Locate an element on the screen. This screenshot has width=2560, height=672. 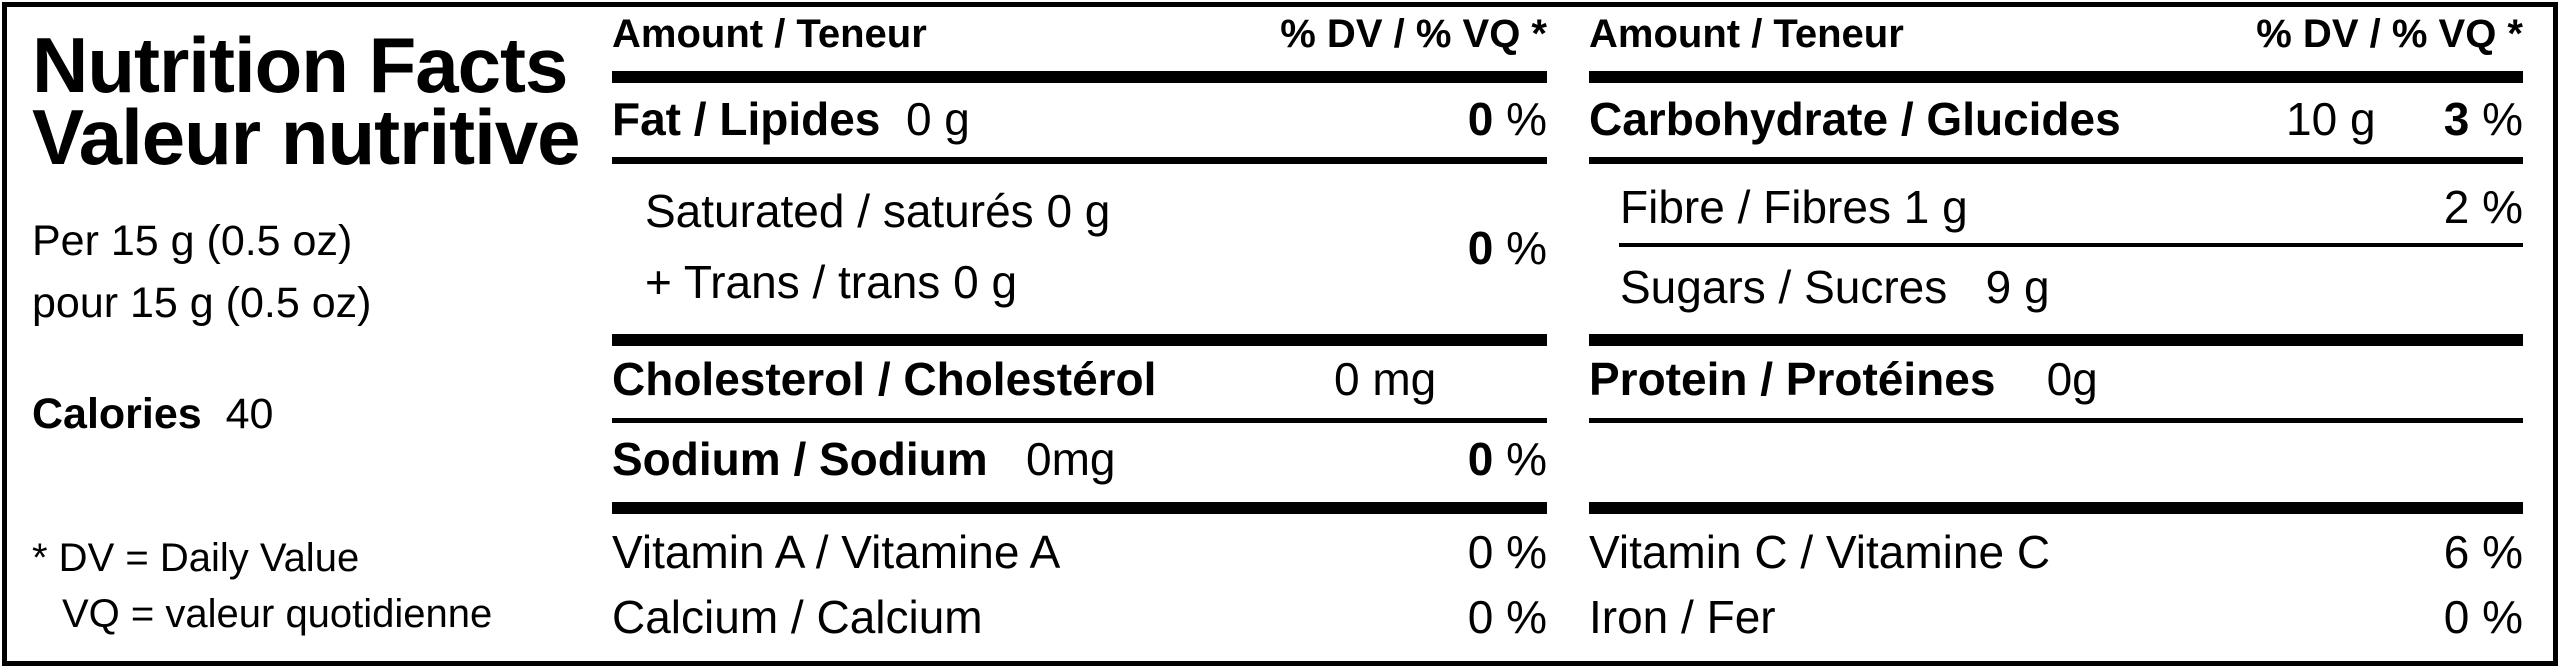
sodium-dv: 0 % is located at coordinates (1507, 459).